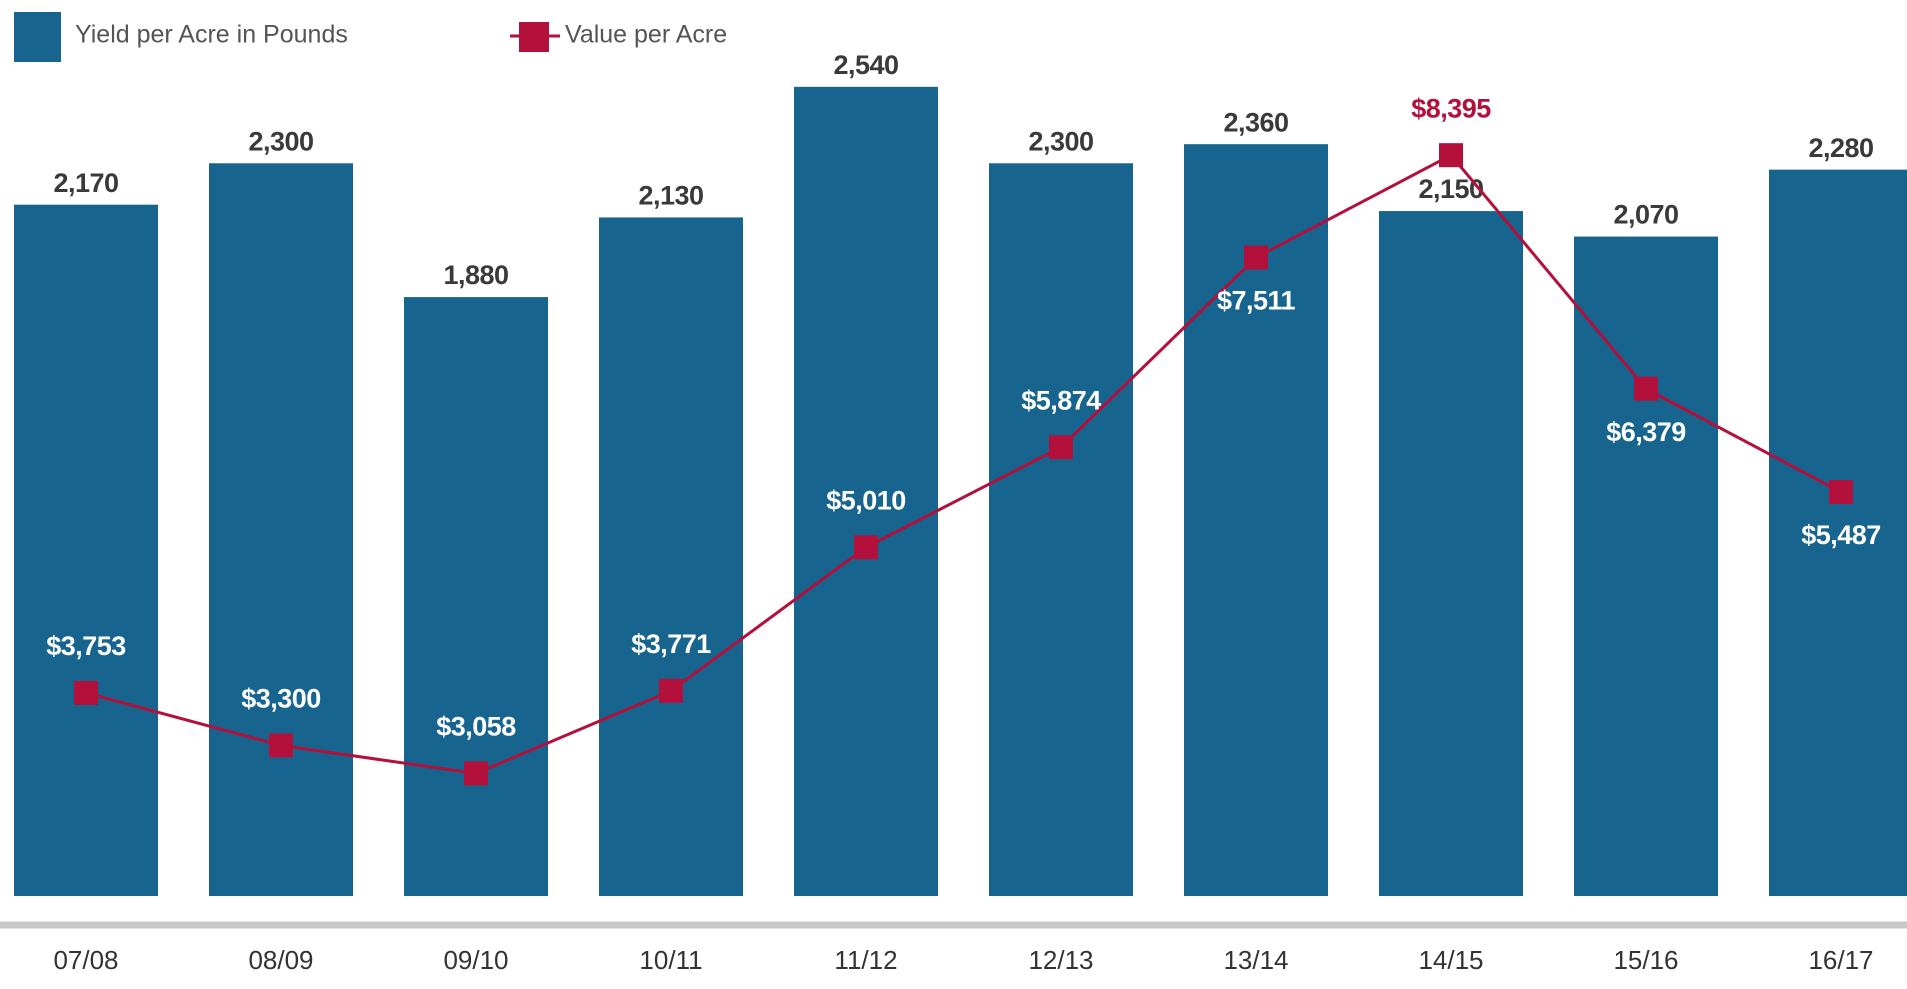  I want to click on x-tick-label: 13/14, so click(1255, 960).